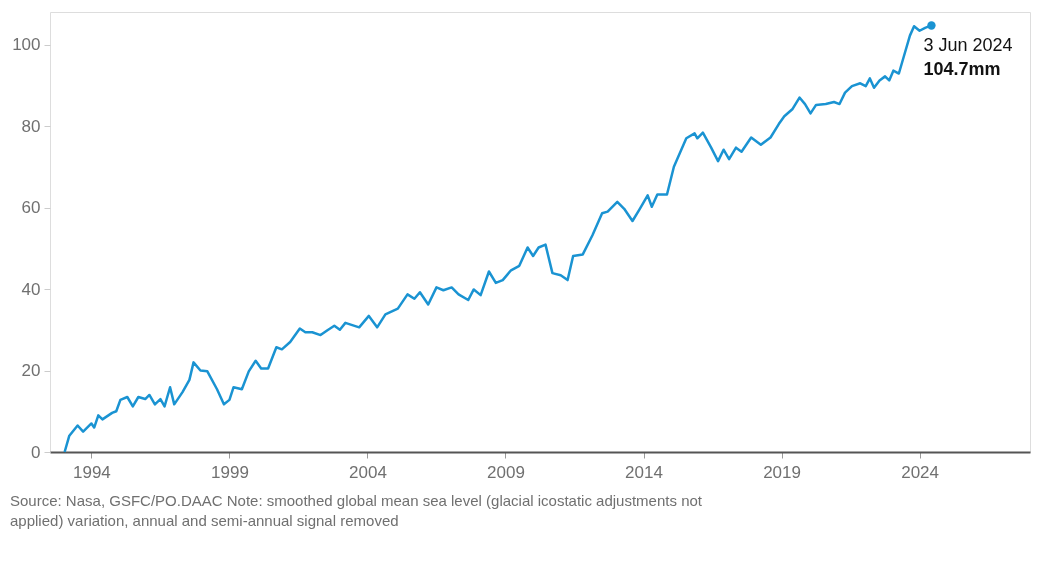 The height and width of the screenshot is (570, 1055). Describe the element at coordinates (36, 452) in the screenshot. I see `y-tick-label: 0` at that location.